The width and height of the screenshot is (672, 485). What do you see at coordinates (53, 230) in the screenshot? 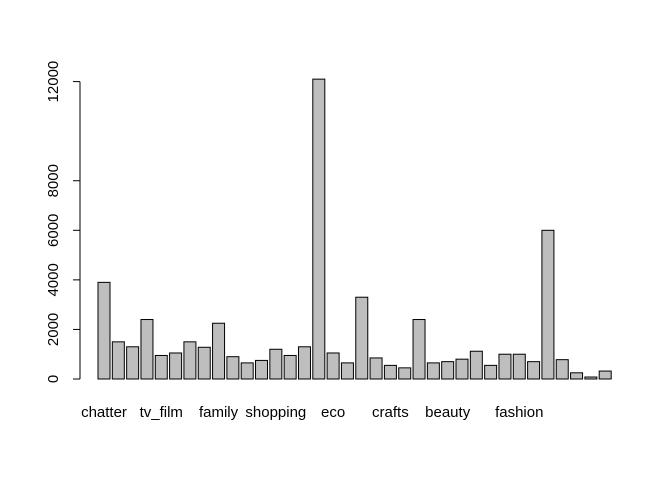
I see `y-tick-label-3: 6000` at bounding box center [53, 230].